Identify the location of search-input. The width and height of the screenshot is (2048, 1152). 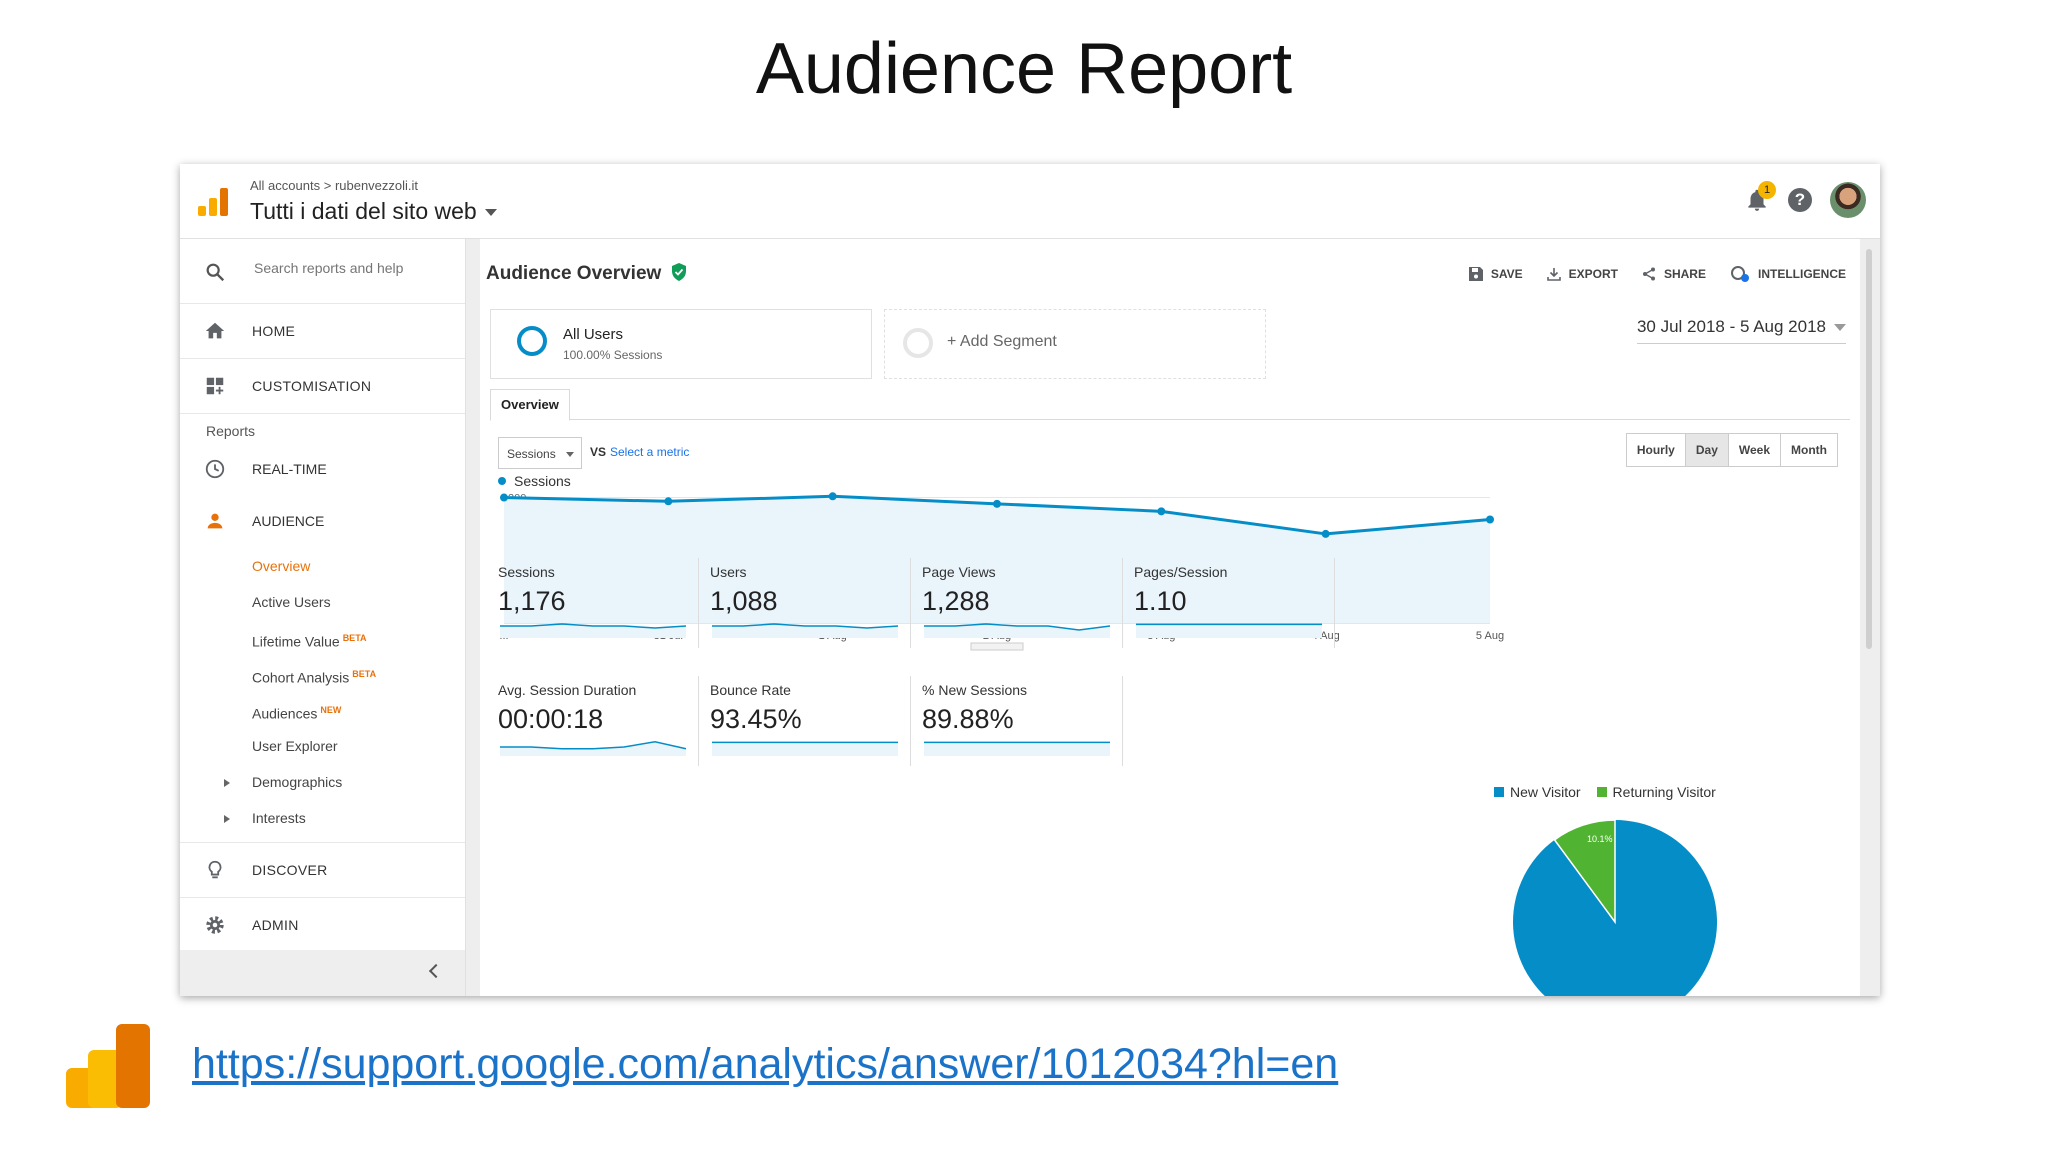
(354, 268).